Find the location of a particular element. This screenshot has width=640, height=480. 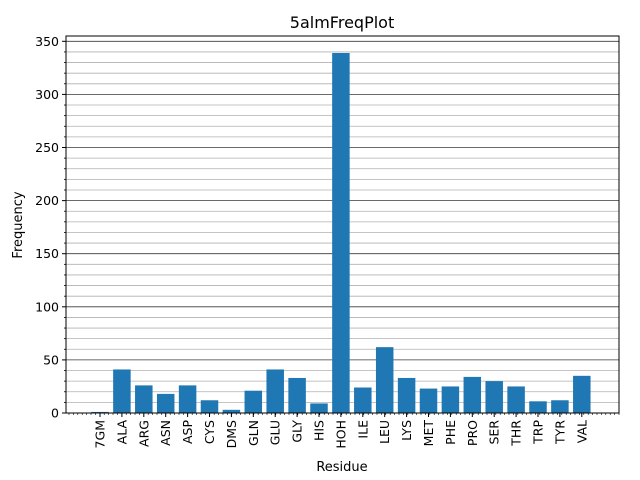

bar-ile is located at coordinates (363, 400).